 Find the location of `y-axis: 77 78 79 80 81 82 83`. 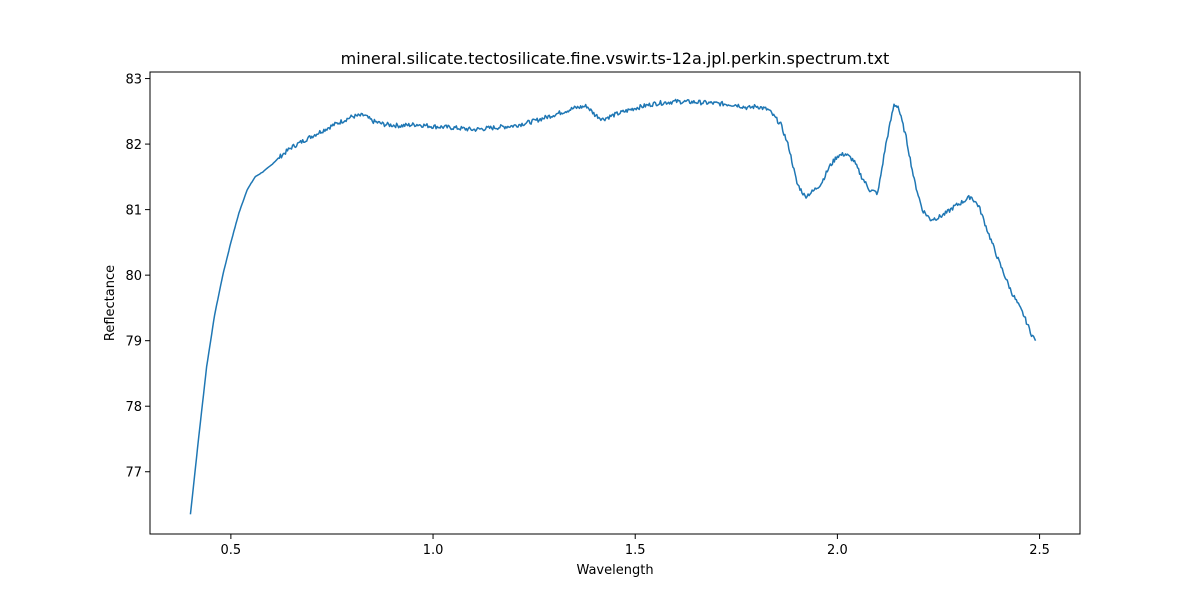

y-axis: 77 78 79 80 81 82 83 is located at coordinates (137, 277).